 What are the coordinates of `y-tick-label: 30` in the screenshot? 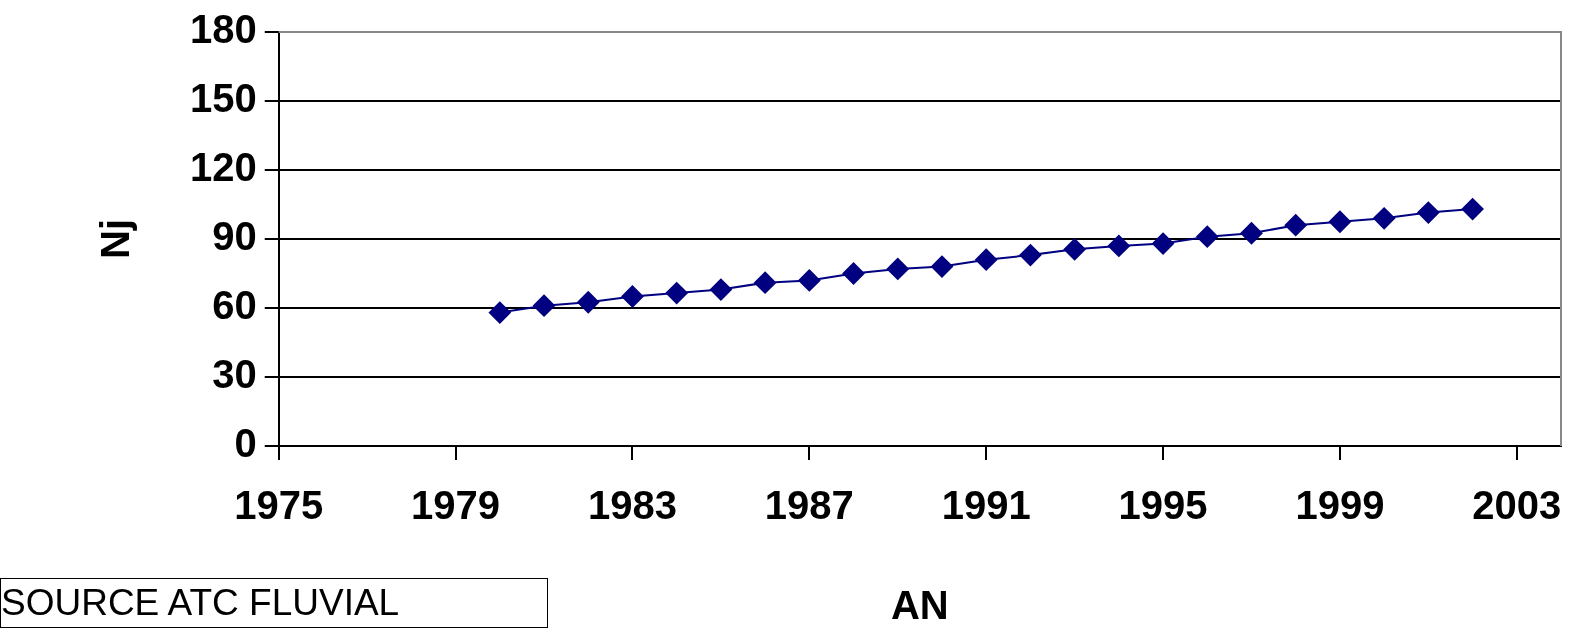 It's located at (234, 374).